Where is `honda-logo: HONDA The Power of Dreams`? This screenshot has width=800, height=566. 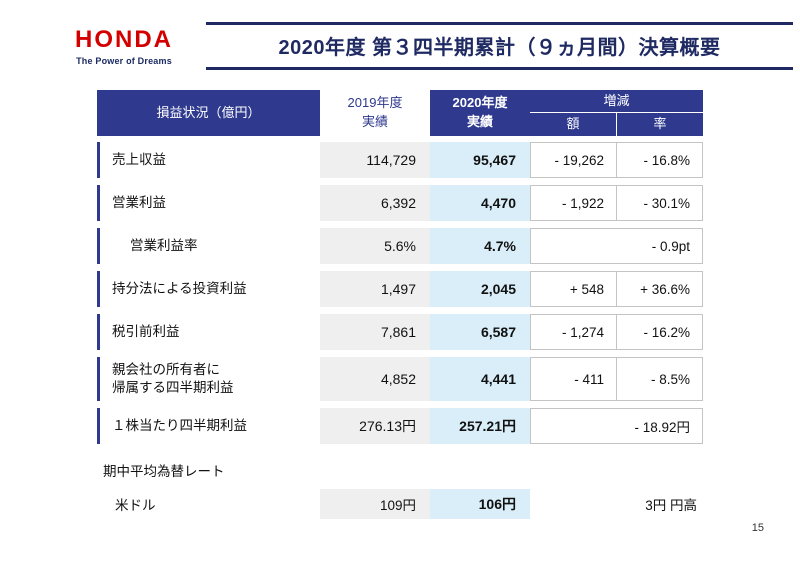
honda-logo: HONDA The Power of Dreams is located at coordinates (124, 46).